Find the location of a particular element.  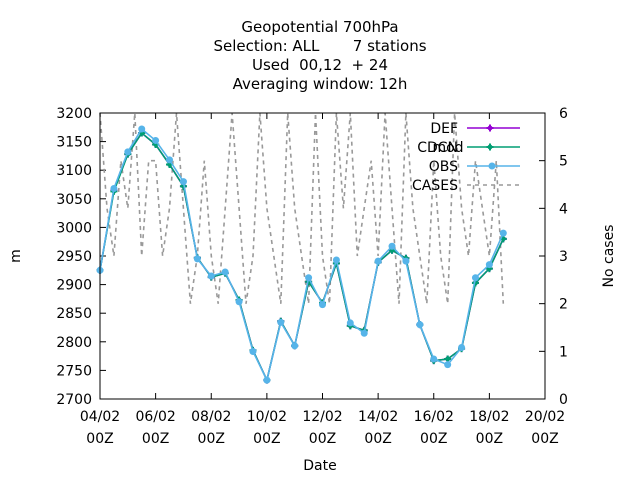

legend-marker-dot-cdcn is located at coordinates (490, 147).